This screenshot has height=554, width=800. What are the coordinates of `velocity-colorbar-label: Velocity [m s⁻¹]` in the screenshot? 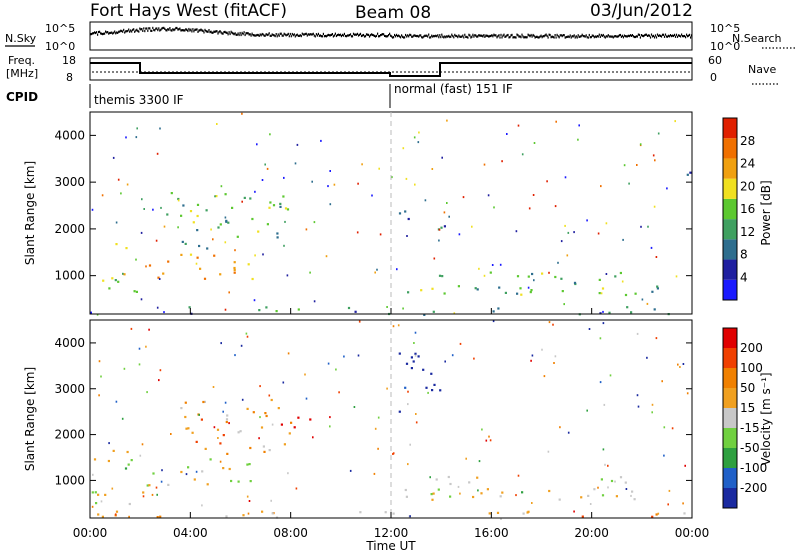 It's located at (766, 418).